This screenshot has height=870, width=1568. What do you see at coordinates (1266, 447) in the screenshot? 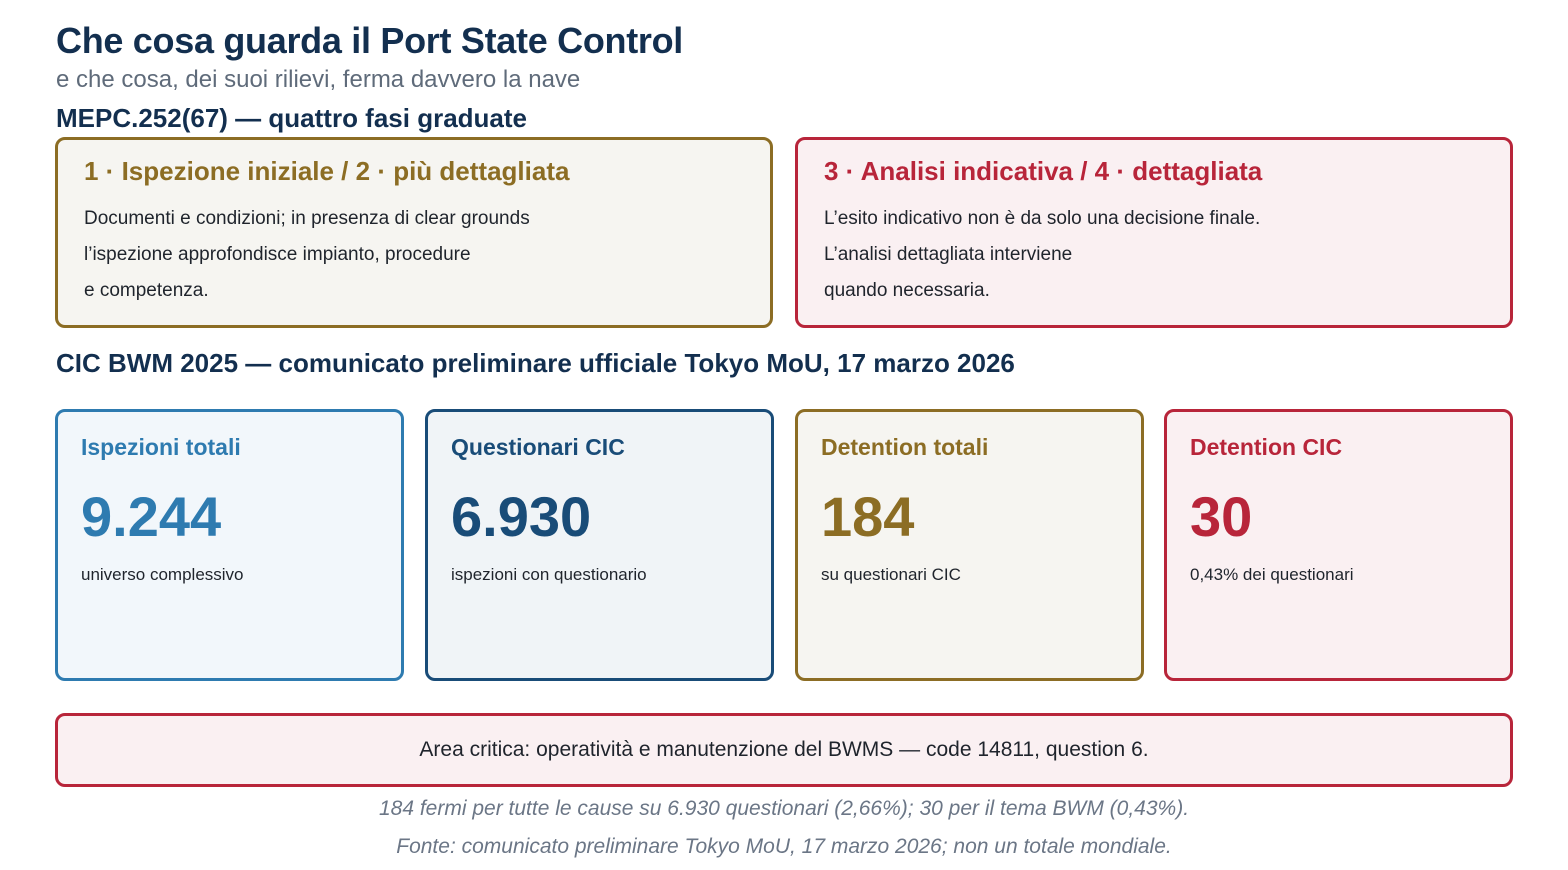
I see `stat-label: Detention CIC` at bounding box center [1266, 447].